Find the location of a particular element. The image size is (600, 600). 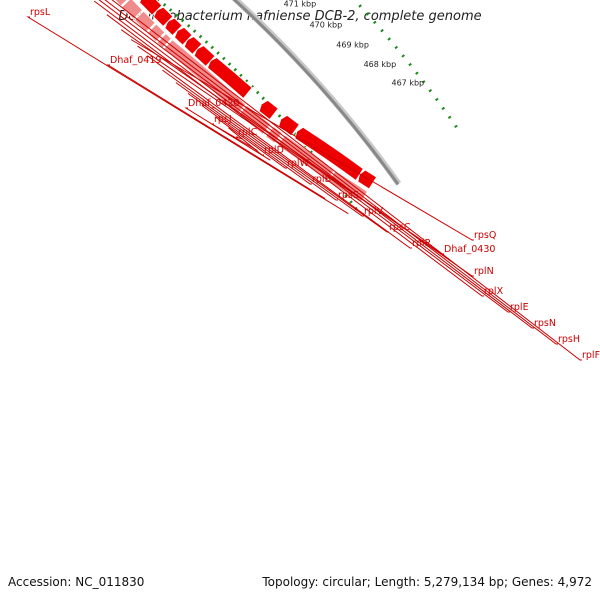

gene-label: rpsL is located at coordinates (40, 12).